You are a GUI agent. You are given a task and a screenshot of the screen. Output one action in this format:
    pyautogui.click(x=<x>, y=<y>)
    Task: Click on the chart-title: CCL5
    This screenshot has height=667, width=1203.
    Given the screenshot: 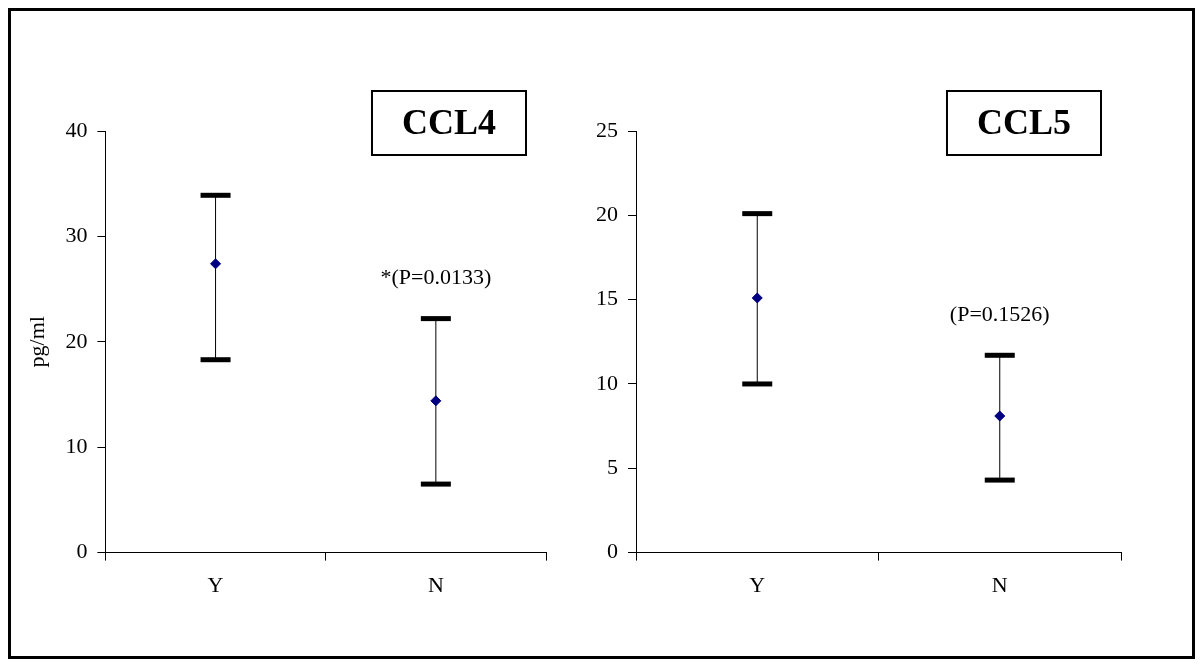 What is the action you would take?
    pyautogui.click(x=1023, y=122)
    